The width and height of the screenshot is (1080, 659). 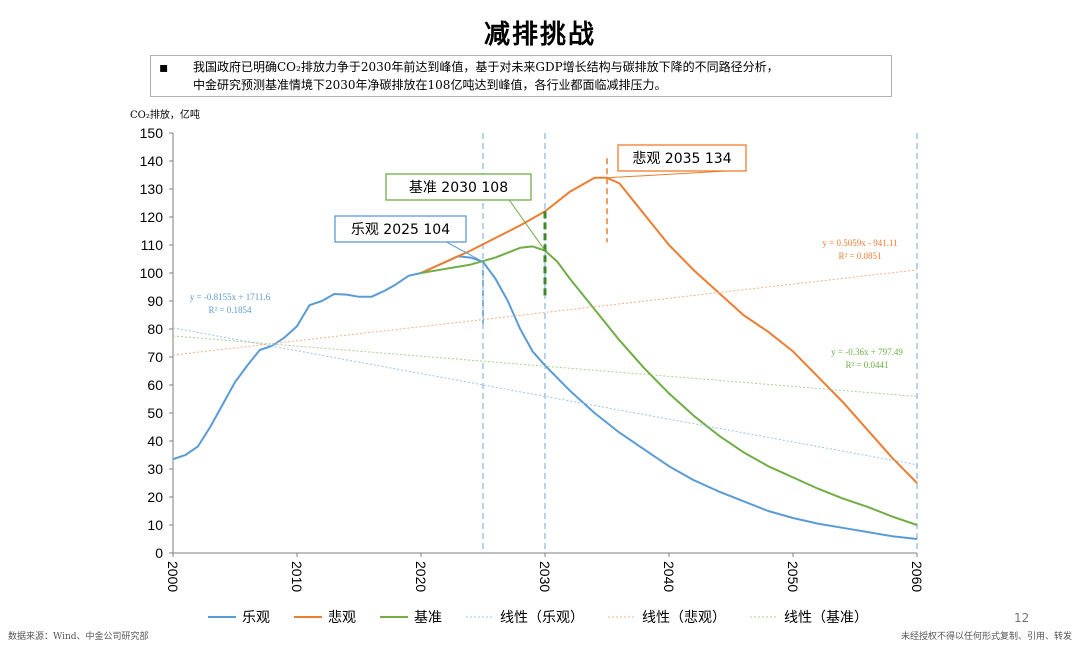 What do you see at coordinates (159, 553) in the screenshot?
I see `y-tick-label: 0` at bounding box center [159, 553].